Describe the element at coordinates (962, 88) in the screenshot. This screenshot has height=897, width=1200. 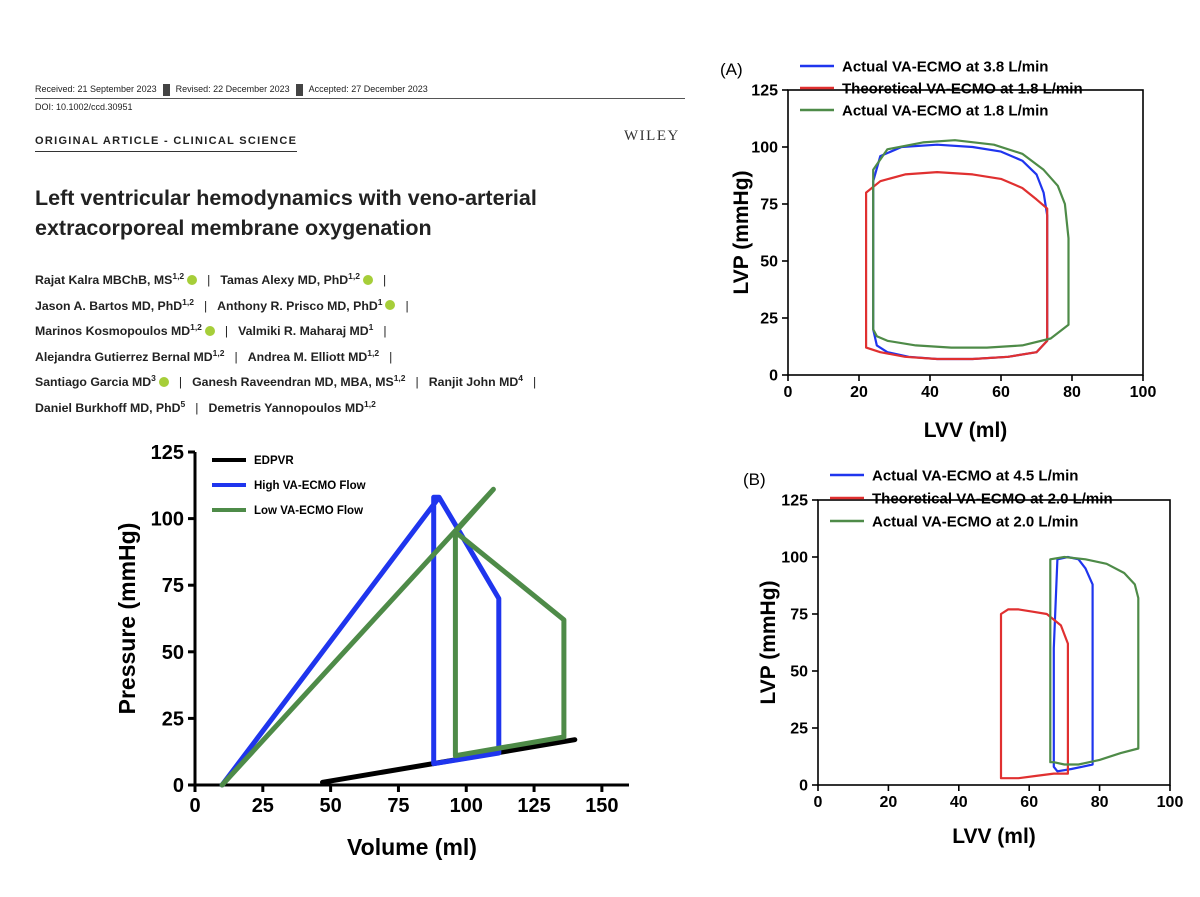
I see `legend-label: Theoretical VA-ECMO at 1.8 L/min` at that location.